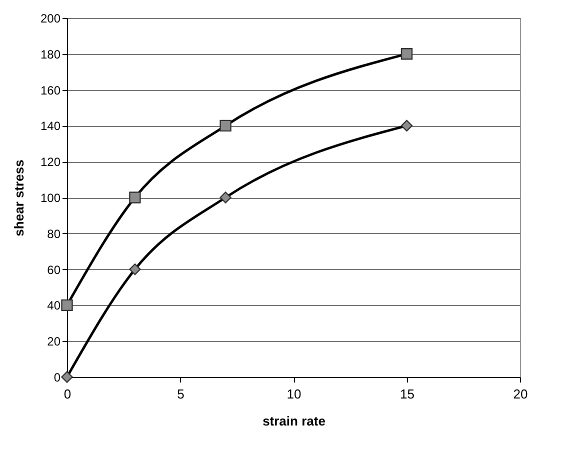 This screenshot has height=466, width=566. I want to click on x-axis-title: strain rate, so click(294, 421).